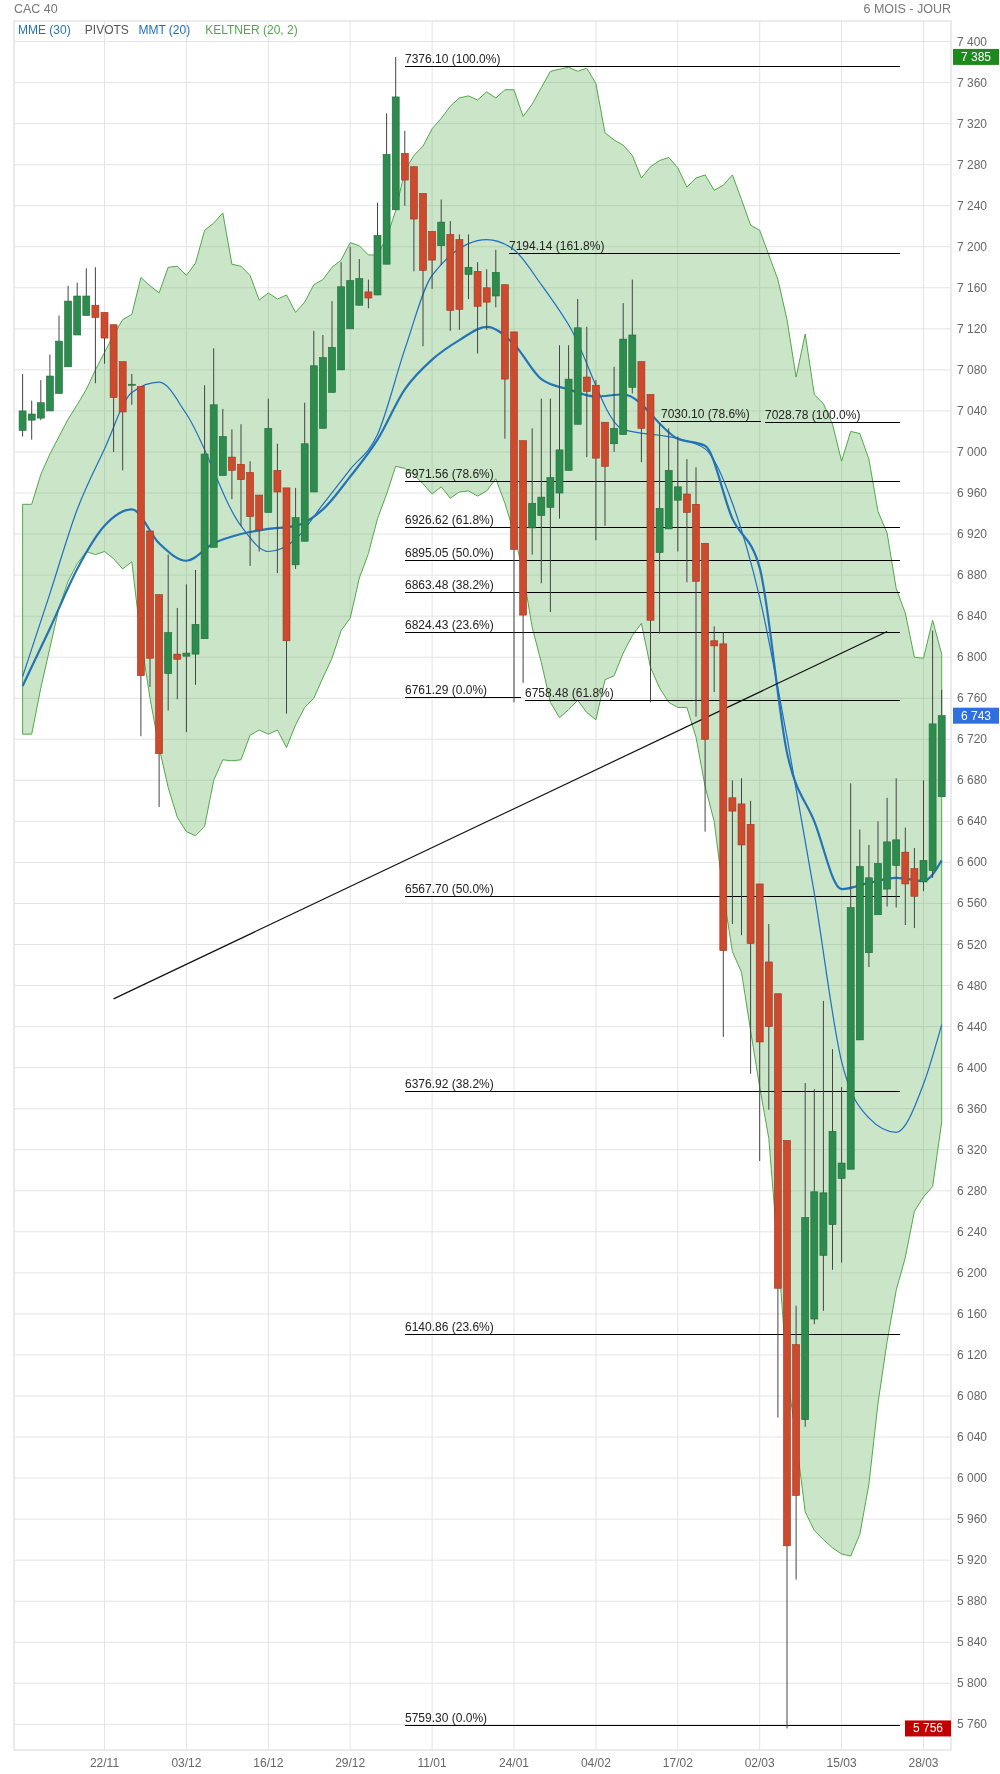 This screenshot has width=1000, height=1774. What do you see at coordinates (251, 30) in the screenshot?
I see `legend-label: KELTNER (20, 2)` at bounding box center [251, 30].